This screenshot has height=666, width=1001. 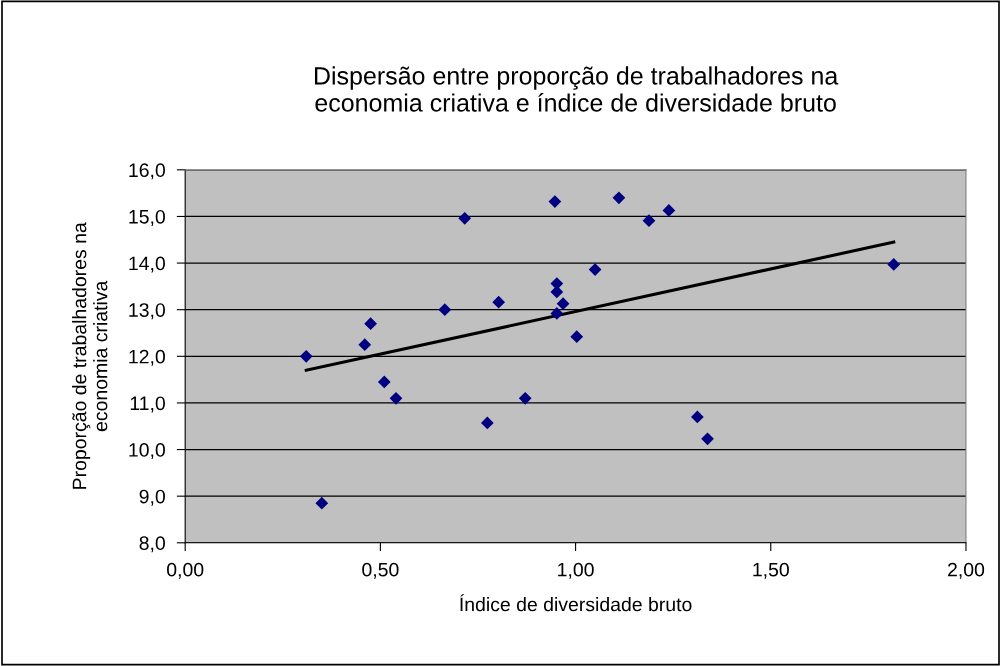 What do you see at coordinates (576, 89) in the screenshot?
I see `chart-title: Dispersão entre proporção de trabalhadores na economia criativa e índice de diversidade bruto` at bounding box center [576, 89].